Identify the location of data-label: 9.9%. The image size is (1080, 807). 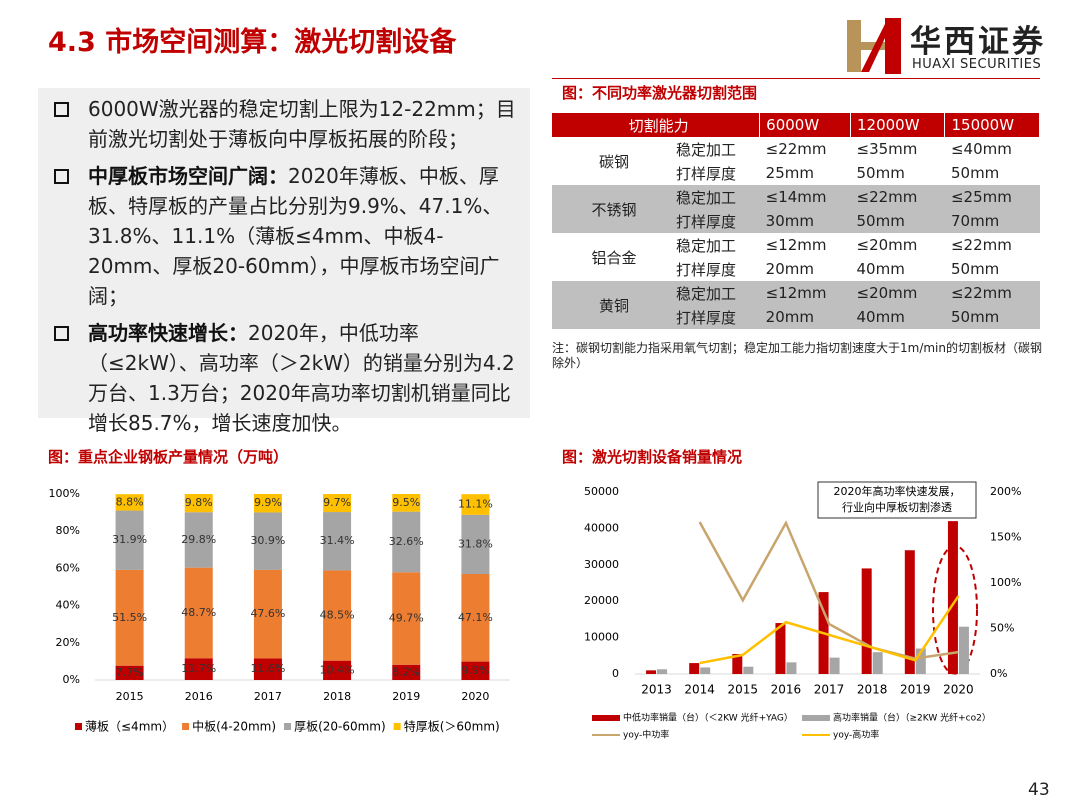
(268, 502).